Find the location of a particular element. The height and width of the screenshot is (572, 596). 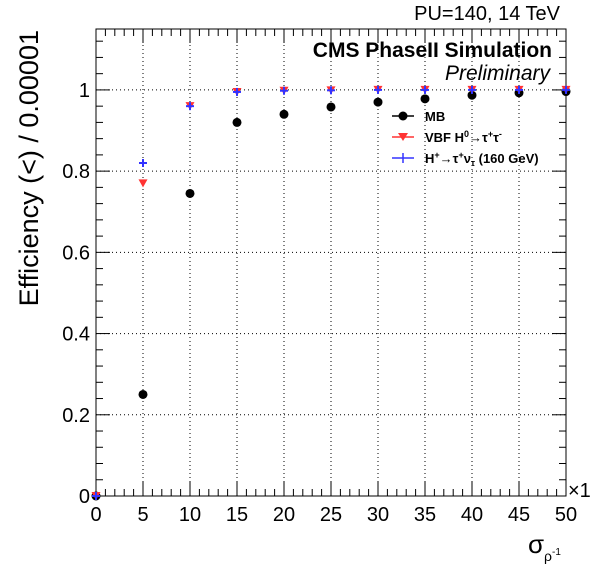

x-tick-label-5: 5 is located at coordinates (142, 515).